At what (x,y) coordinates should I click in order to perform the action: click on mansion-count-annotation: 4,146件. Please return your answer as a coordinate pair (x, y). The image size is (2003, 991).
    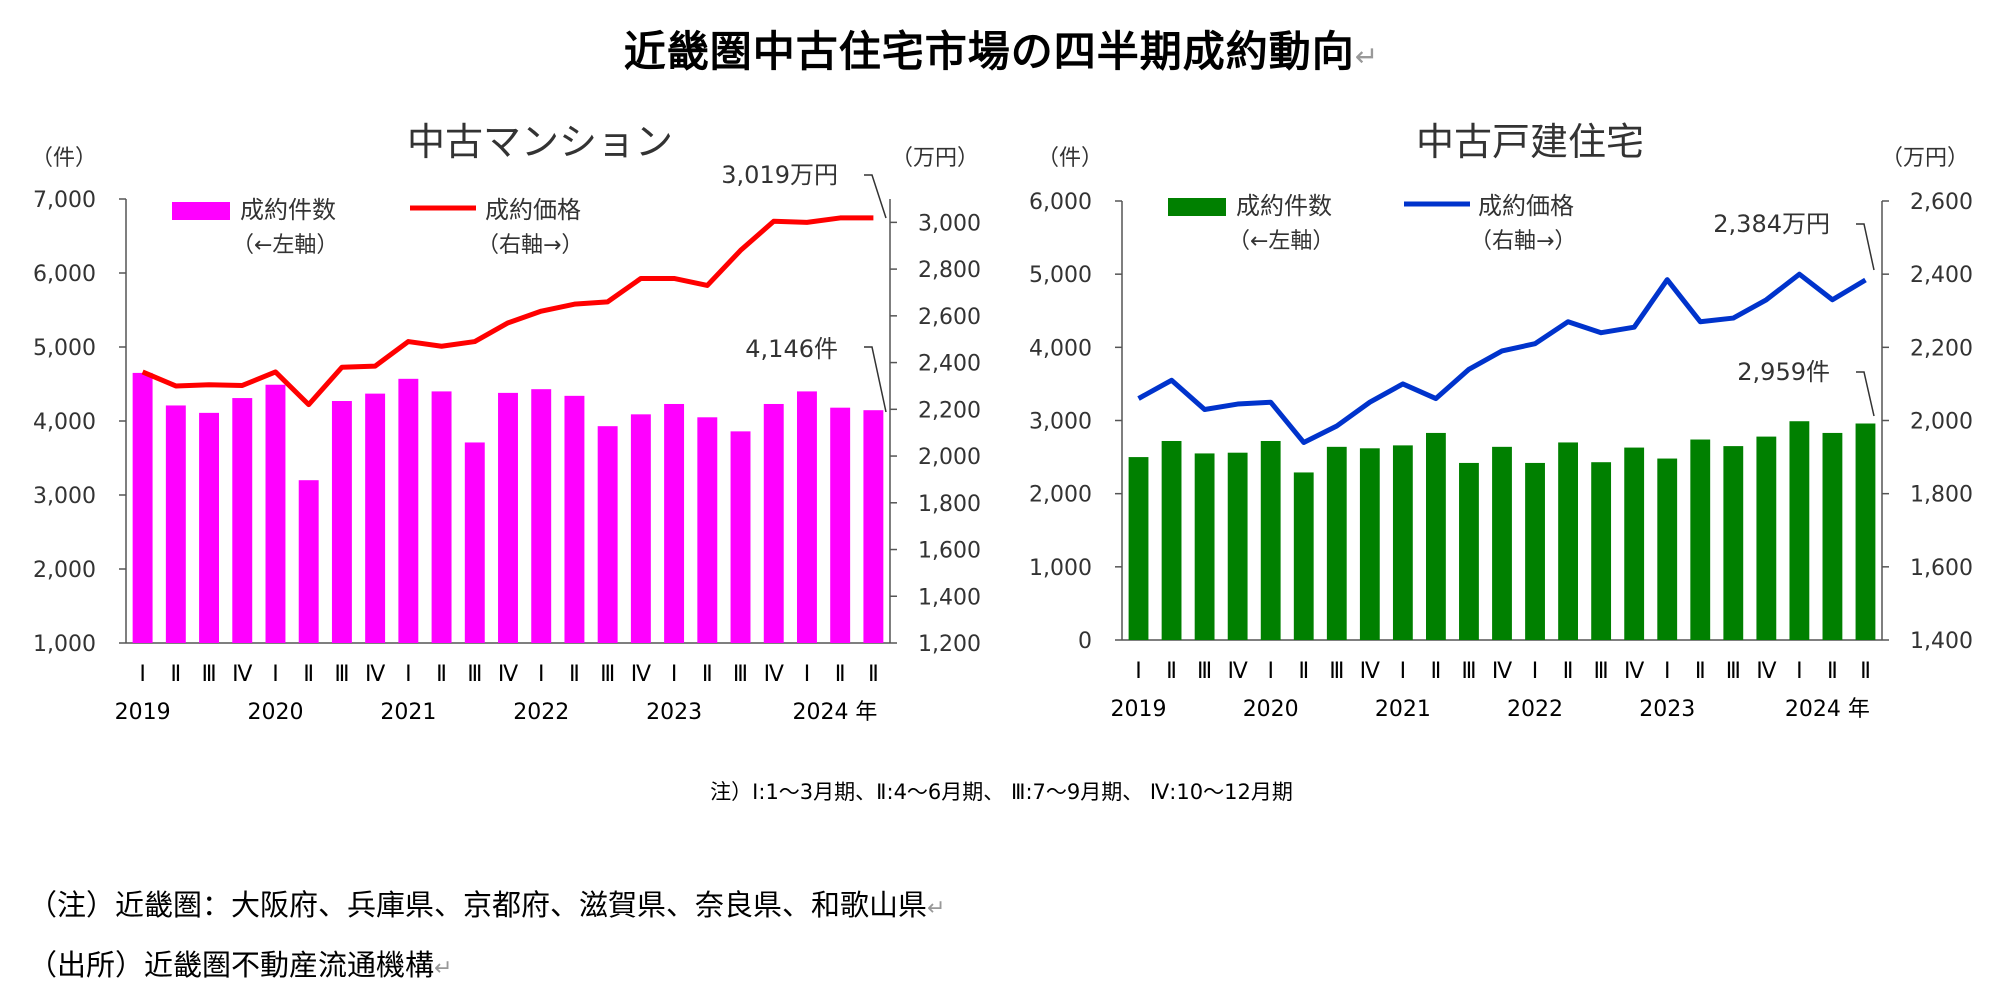
    Looking at the image, I should click on (791, 349).